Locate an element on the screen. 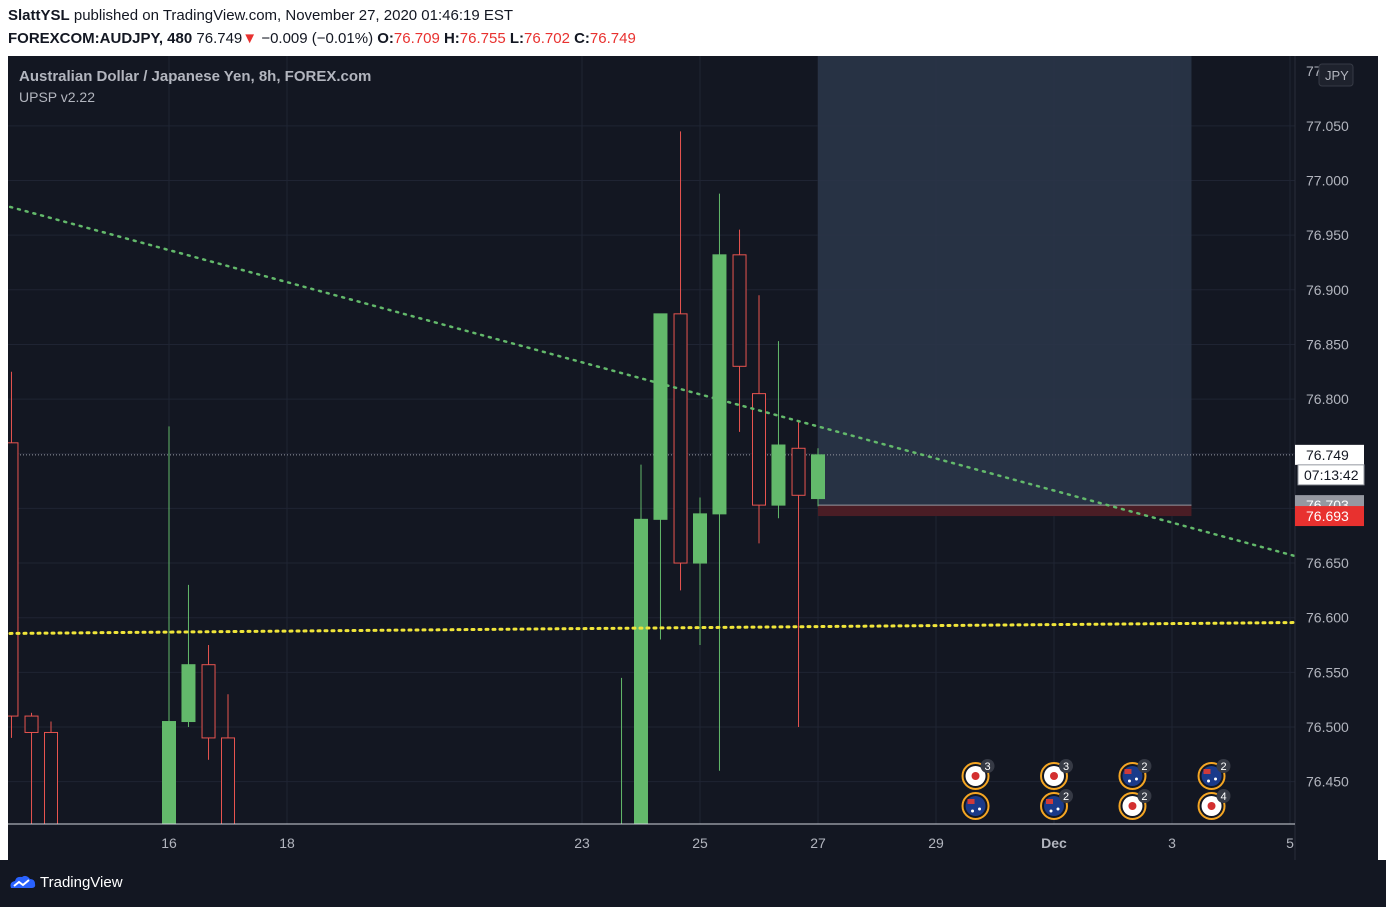  open-label: O: is located at coordinates (385, 38).